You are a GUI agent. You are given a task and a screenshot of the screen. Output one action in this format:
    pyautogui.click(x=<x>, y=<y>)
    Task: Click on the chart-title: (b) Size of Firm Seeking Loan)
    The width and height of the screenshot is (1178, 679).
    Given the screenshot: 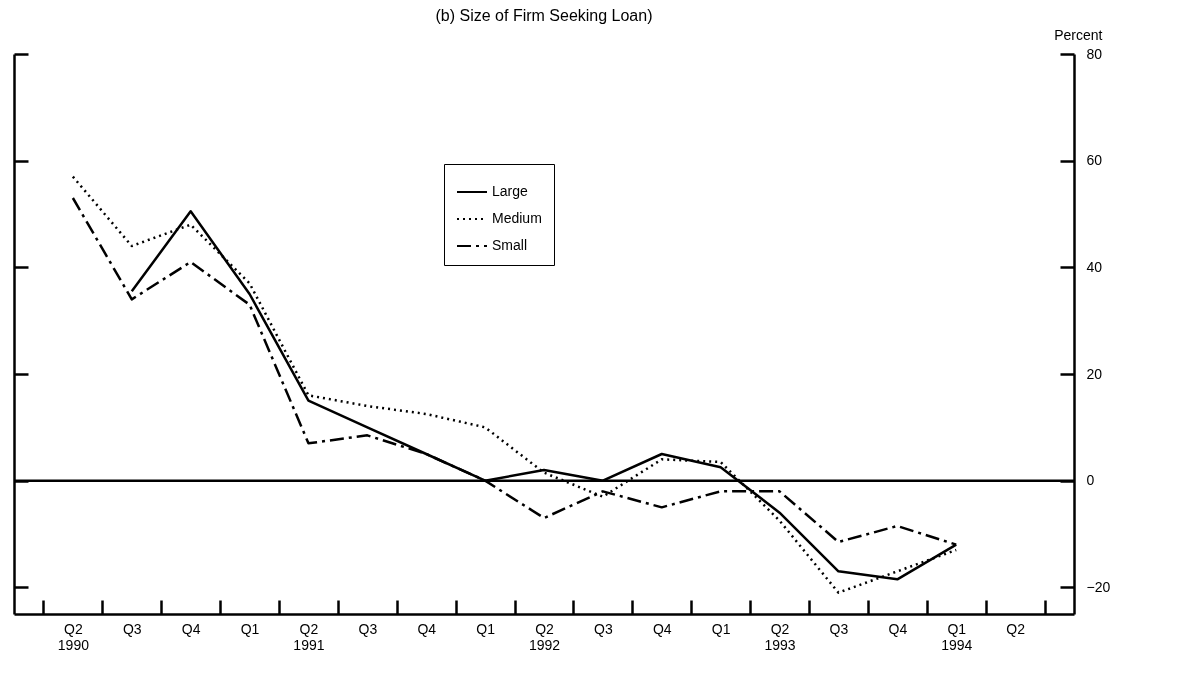 What is the action you would take?
    pyautogui.click(x=544, y=15)
    